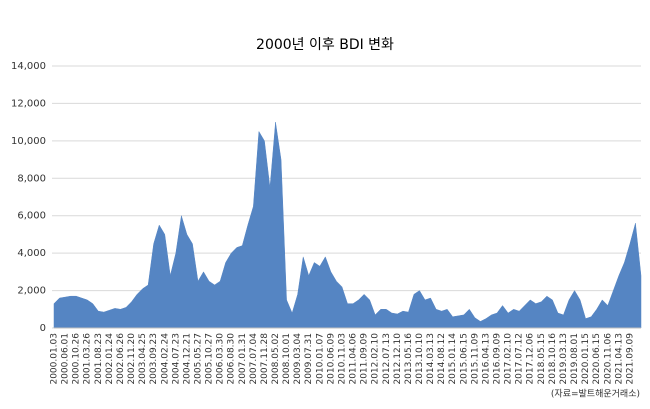  Describe the element at coordinates (420, 359) in the screenshot. I see `x-tick-label: 2013.10.10` at that location.